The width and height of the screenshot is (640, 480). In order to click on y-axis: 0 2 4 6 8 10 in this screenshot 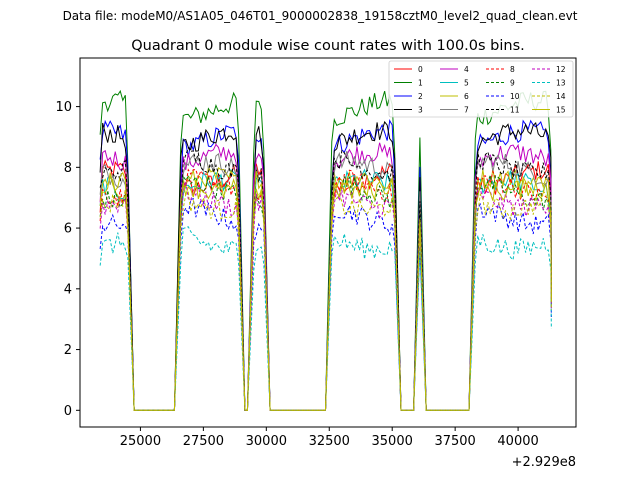, I will do `click(67, 259)`.